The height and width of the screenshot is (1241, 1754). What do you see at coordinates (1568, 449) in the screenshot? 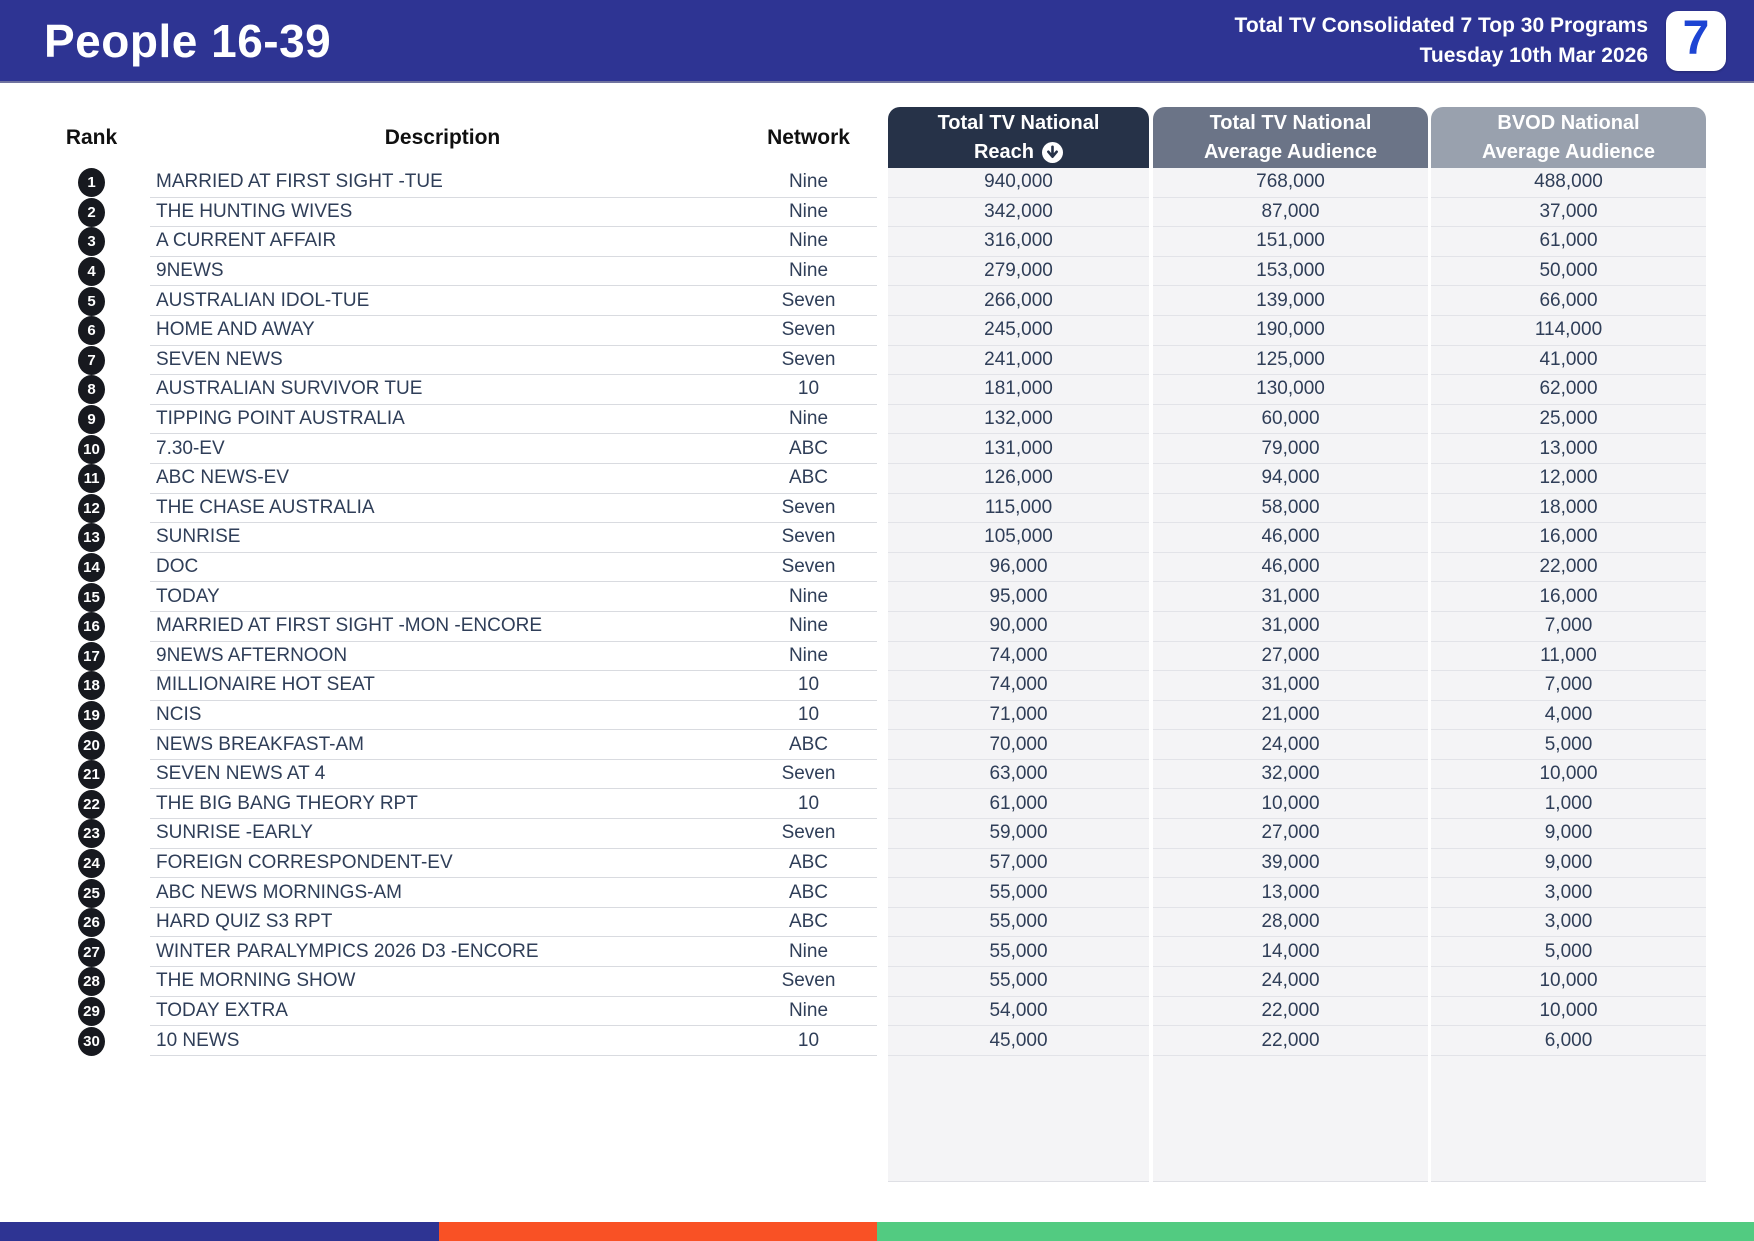
I see `bvod-national-average-audience: 13,000` at bounding box center [1568, 449].